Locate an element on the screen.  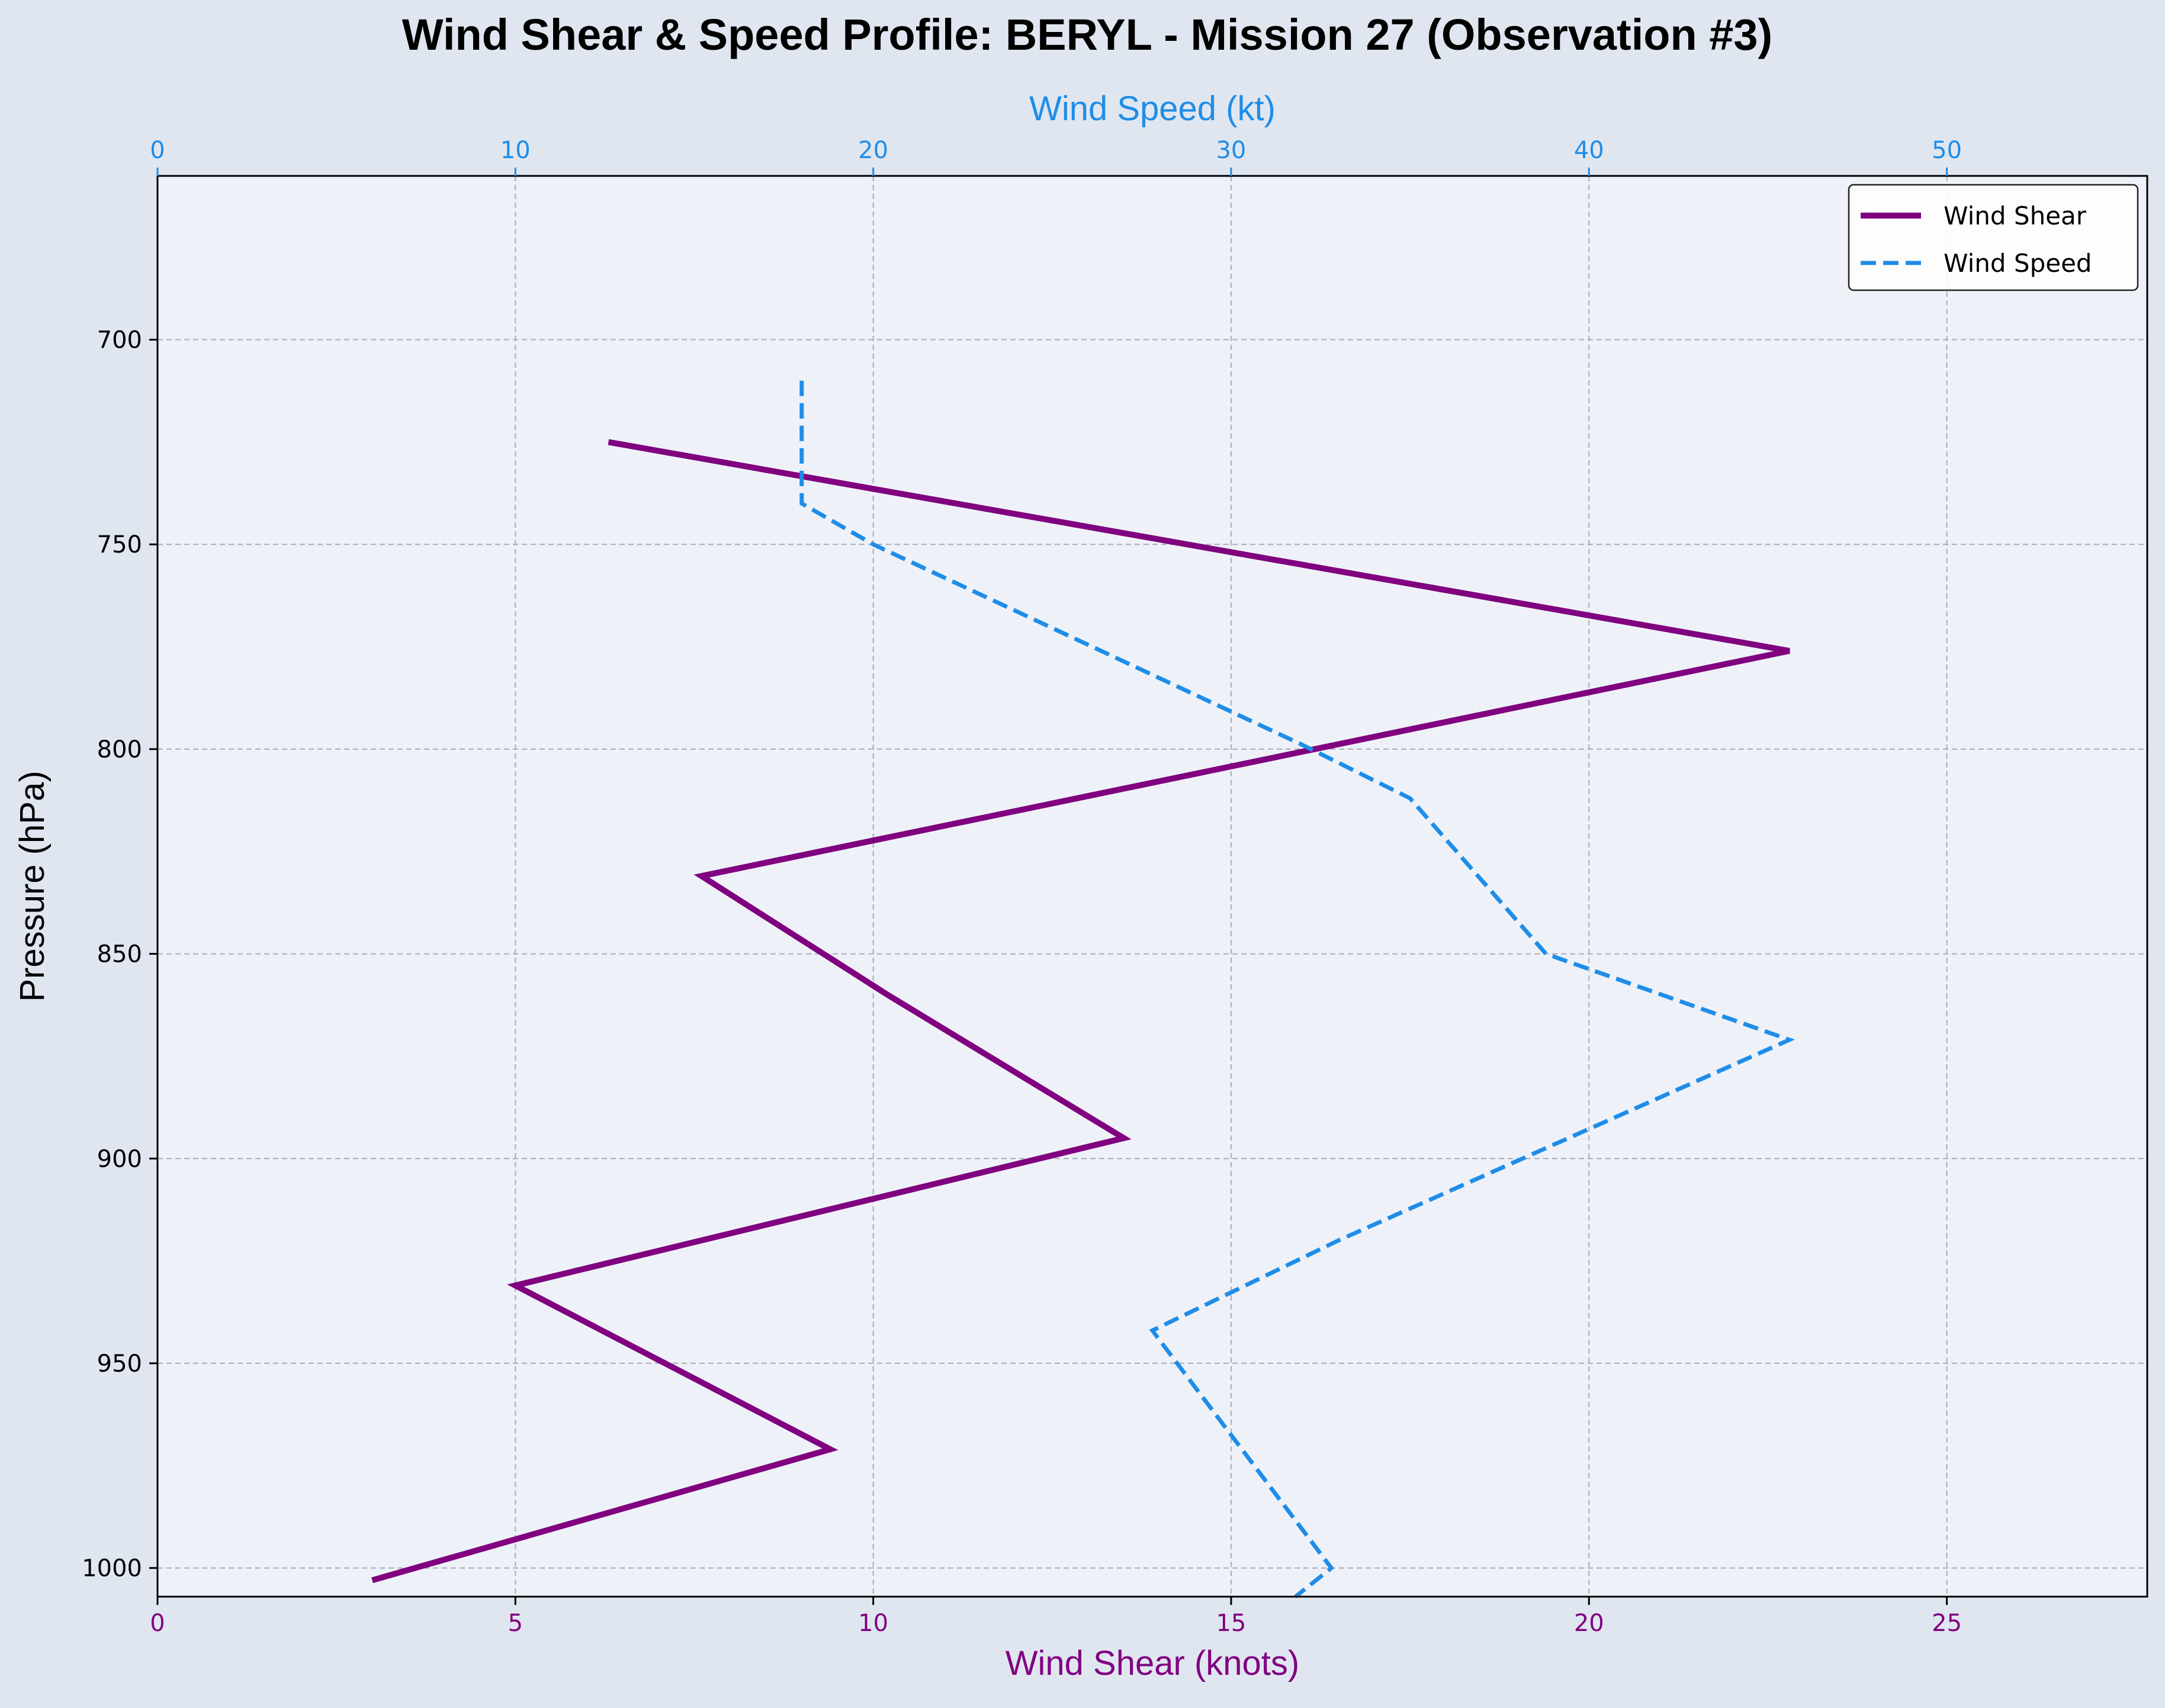
y-tick-label: 950 is located at coordinates (120, 1364).